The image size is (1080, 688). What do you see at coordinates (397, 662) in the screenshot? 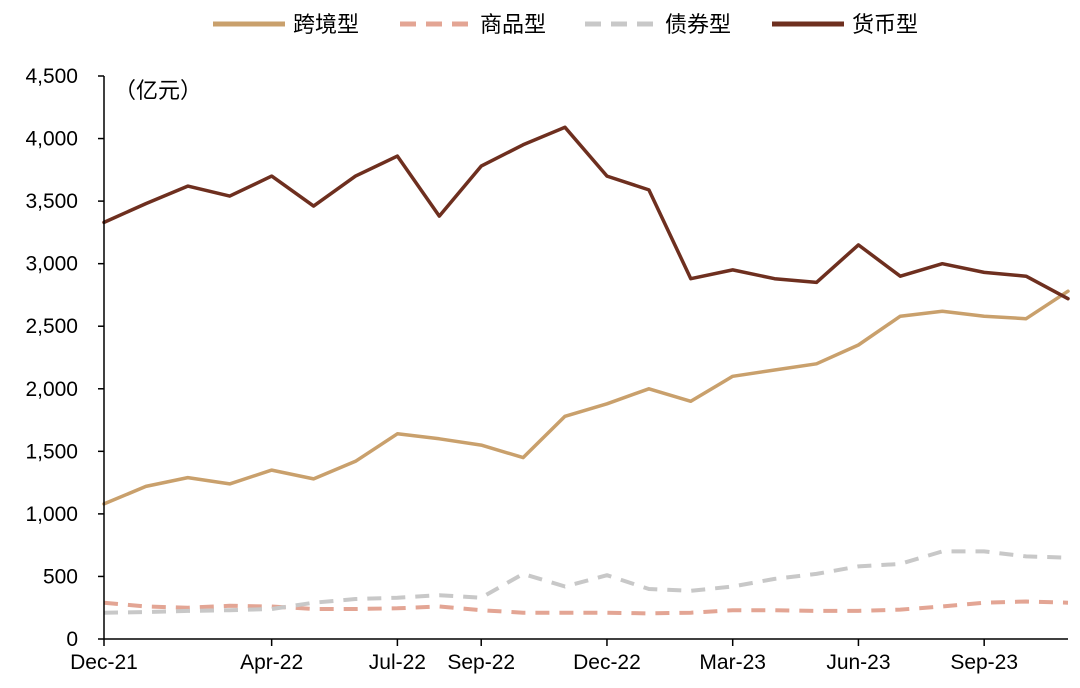
I see `x-tick-label: Jul-22` at bounding box center [397, 662].